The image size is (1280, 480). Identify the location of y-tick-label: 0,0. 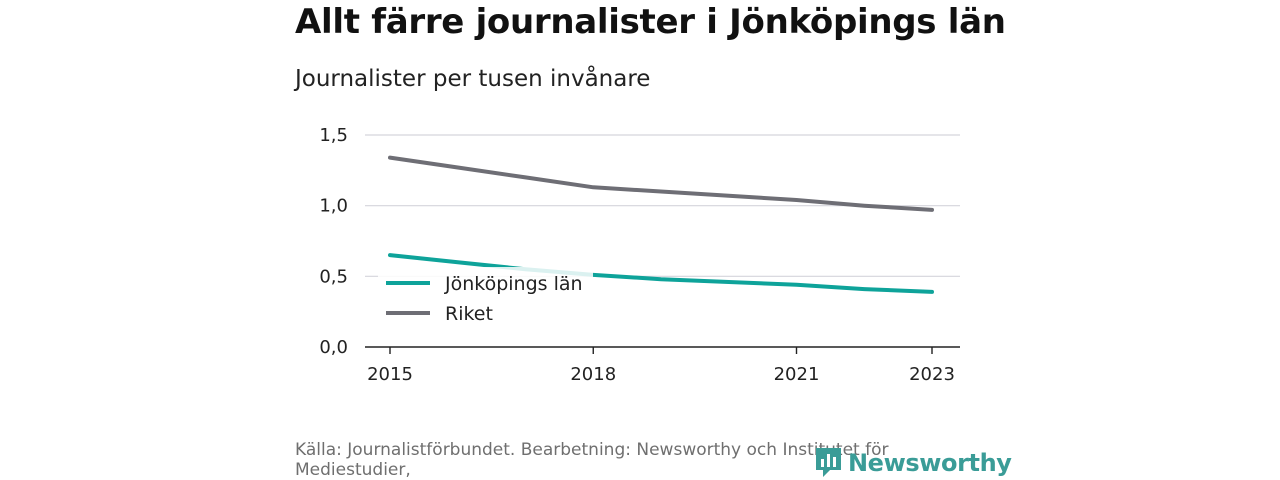
(333, 347).